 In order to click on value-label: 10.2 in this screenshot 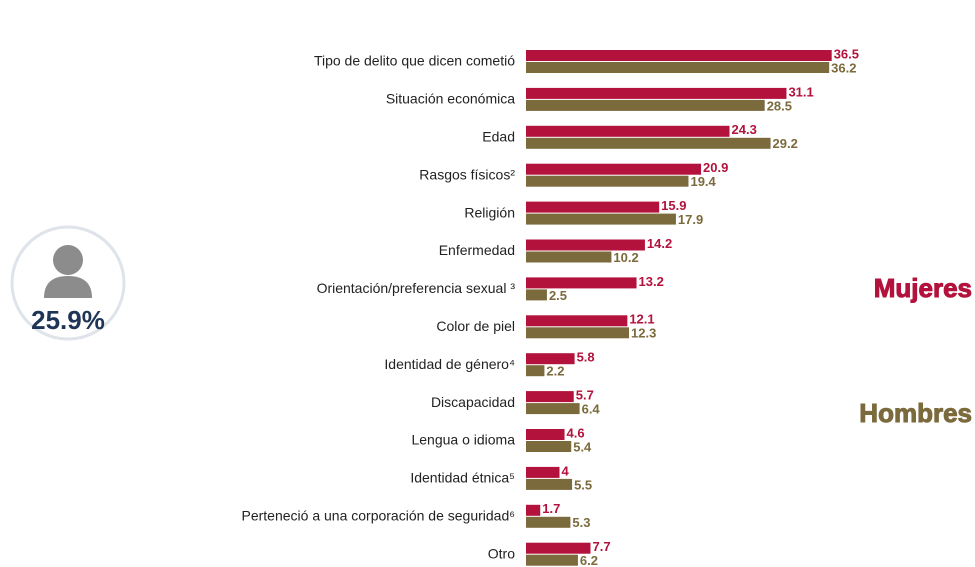, I will do `click(625, 257)`.